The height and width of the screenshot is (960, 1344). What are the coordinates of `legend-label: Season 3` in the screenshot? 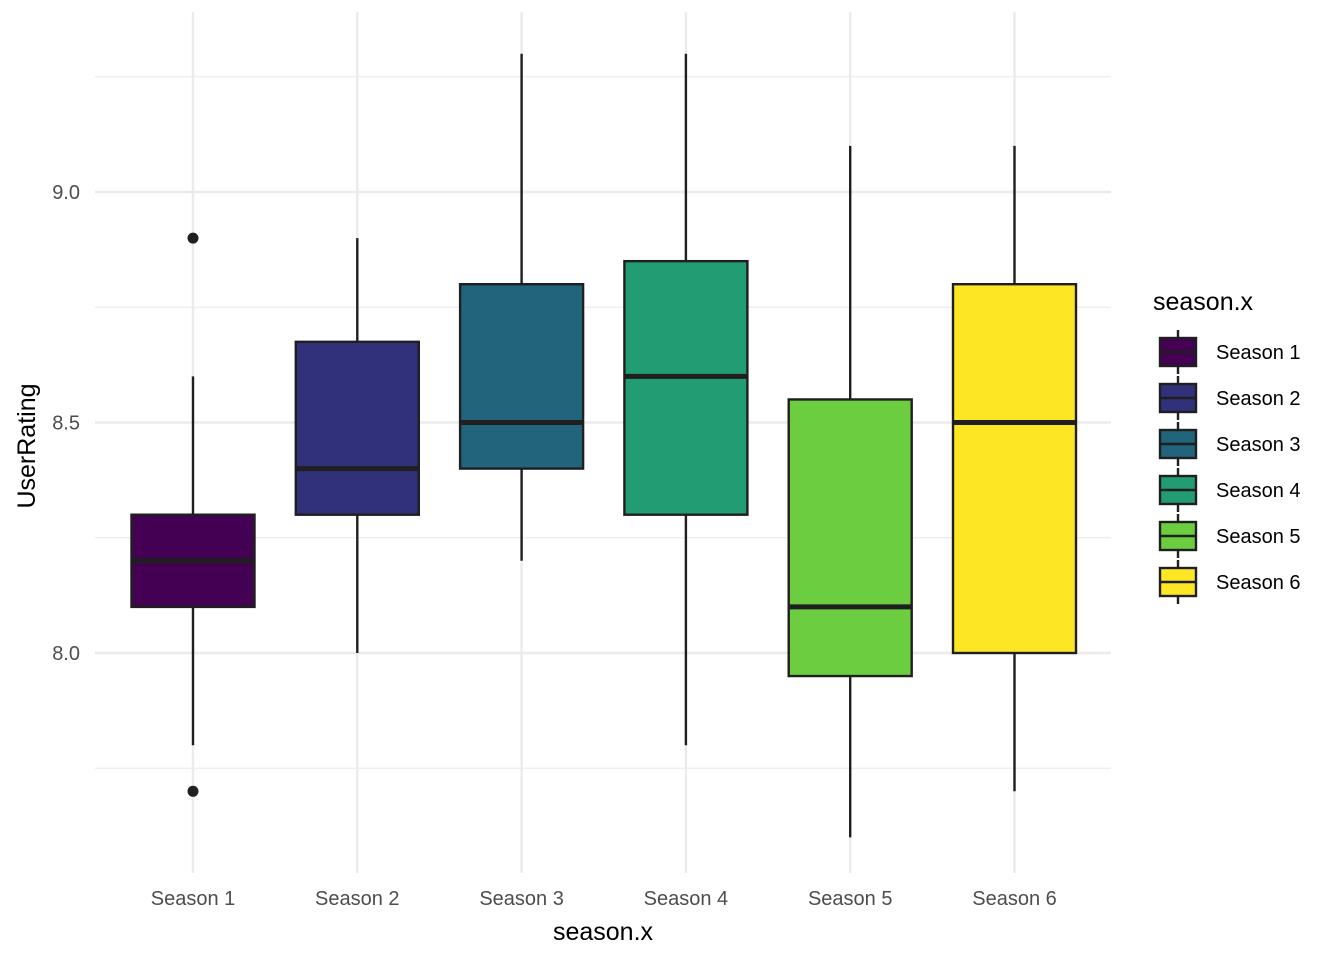 It's located at (1258, 445).